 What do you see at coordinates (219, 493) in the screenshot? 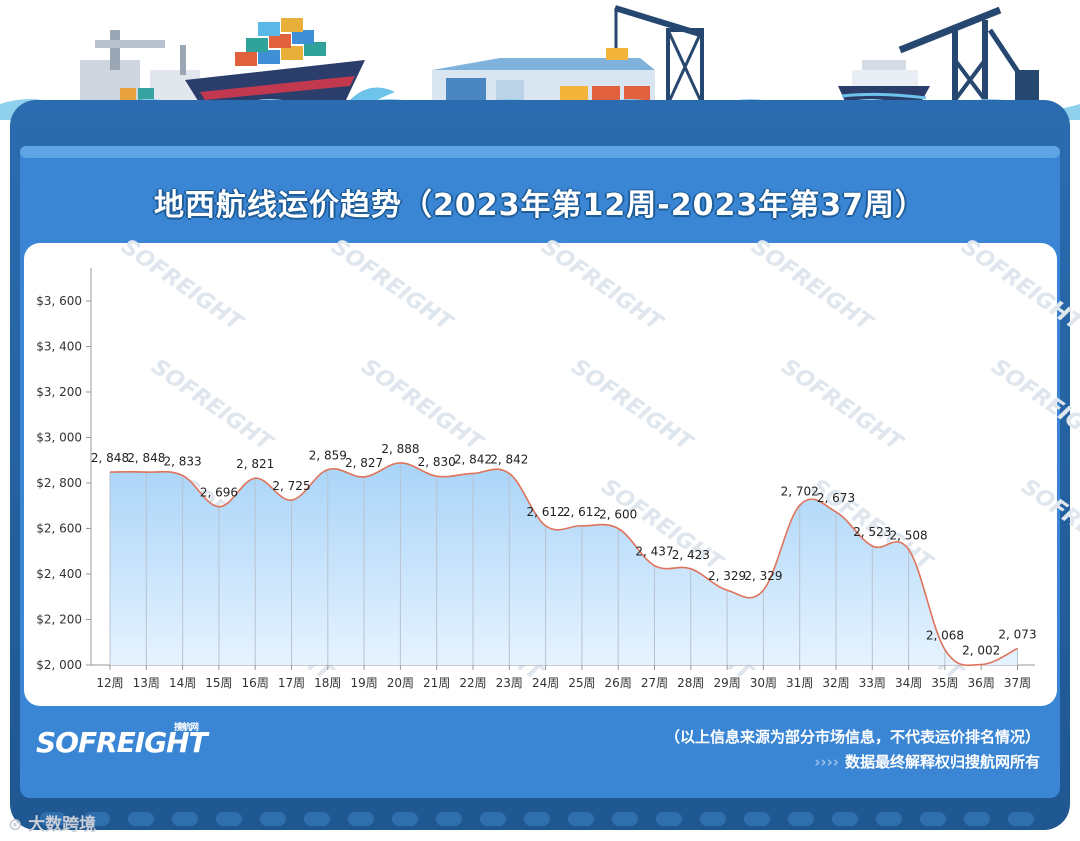
I see `data-label: 2, 696` at bounding box center [219, 493].